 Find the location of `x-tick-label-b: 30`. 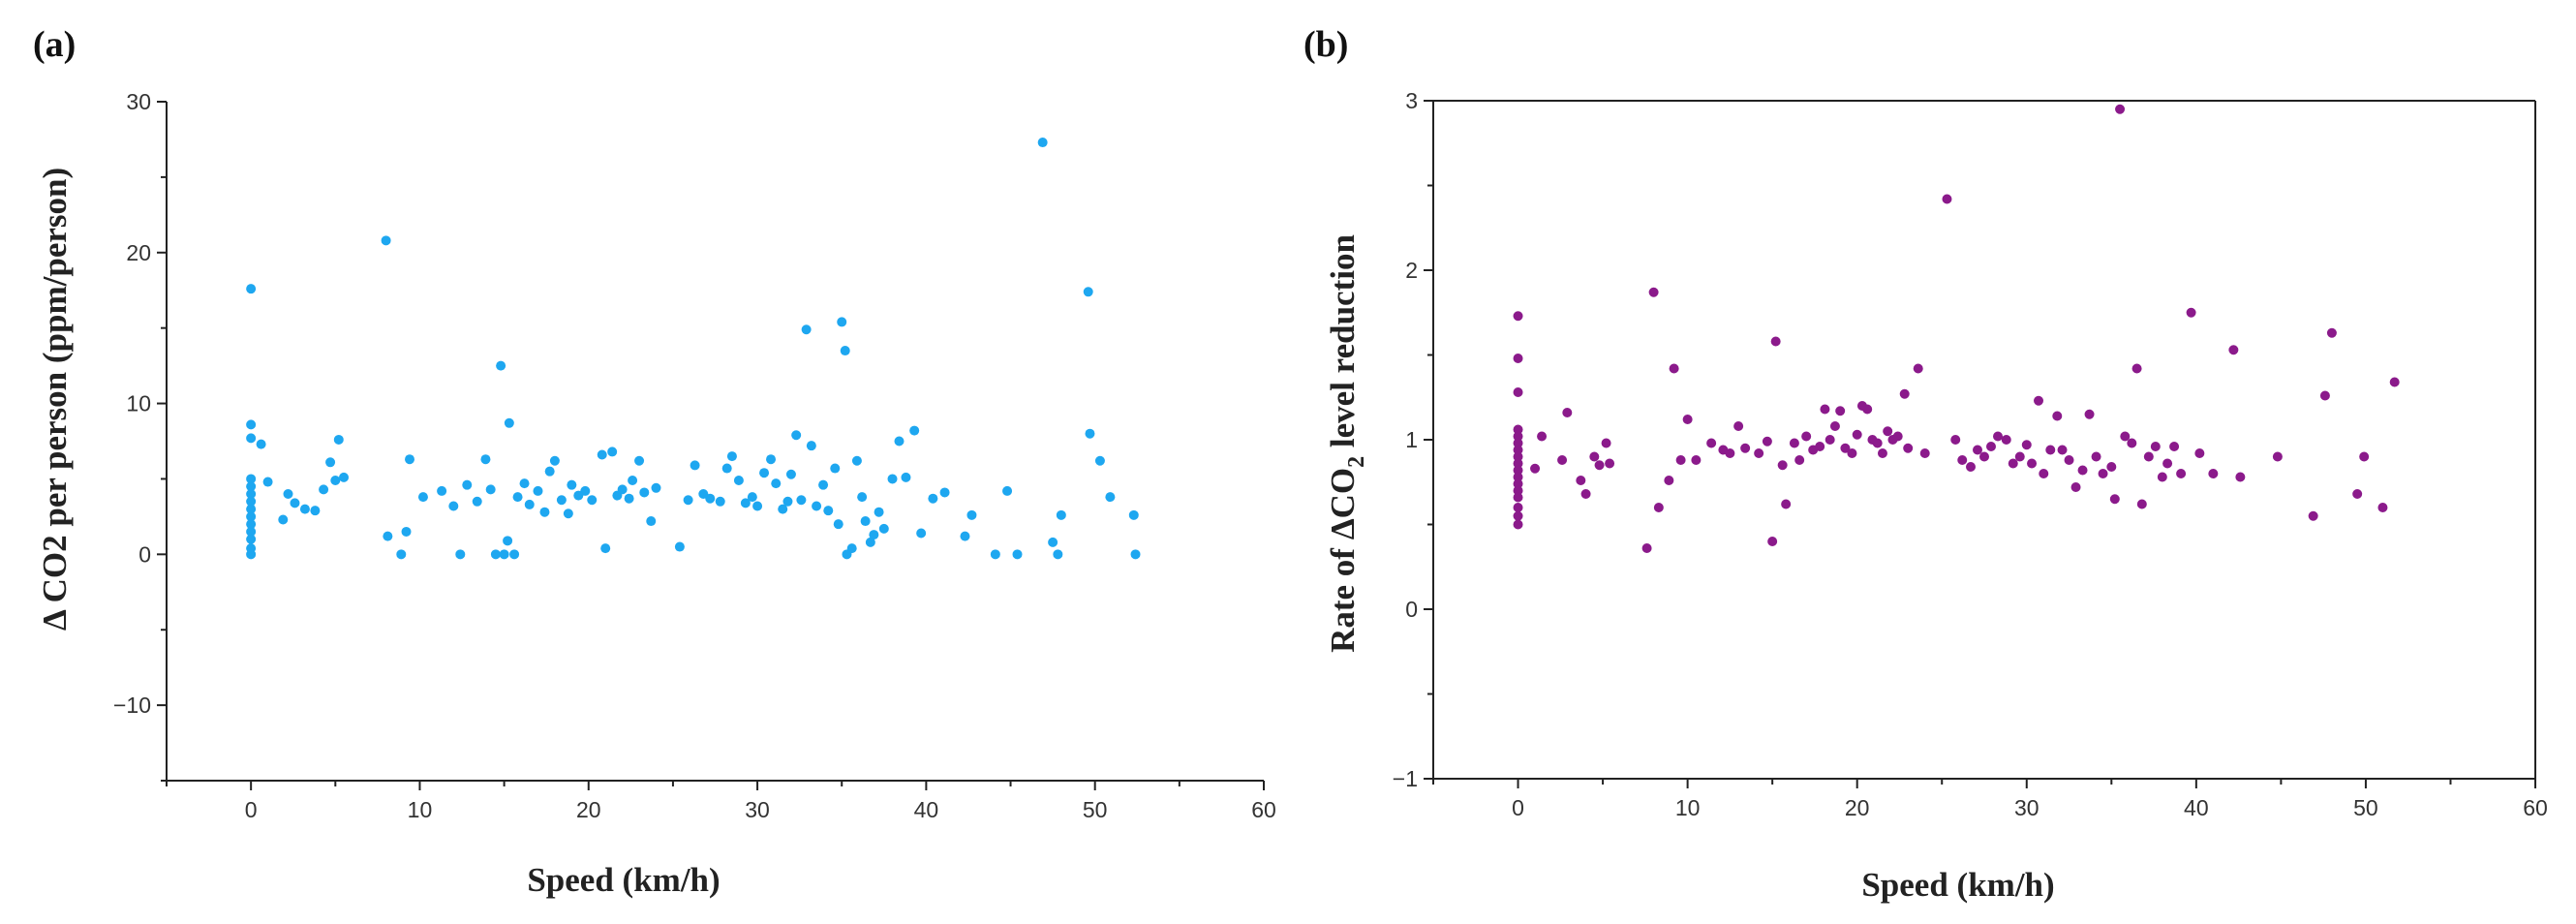

x-tick-label-b: 30 is located at coordinates (2026, 807).